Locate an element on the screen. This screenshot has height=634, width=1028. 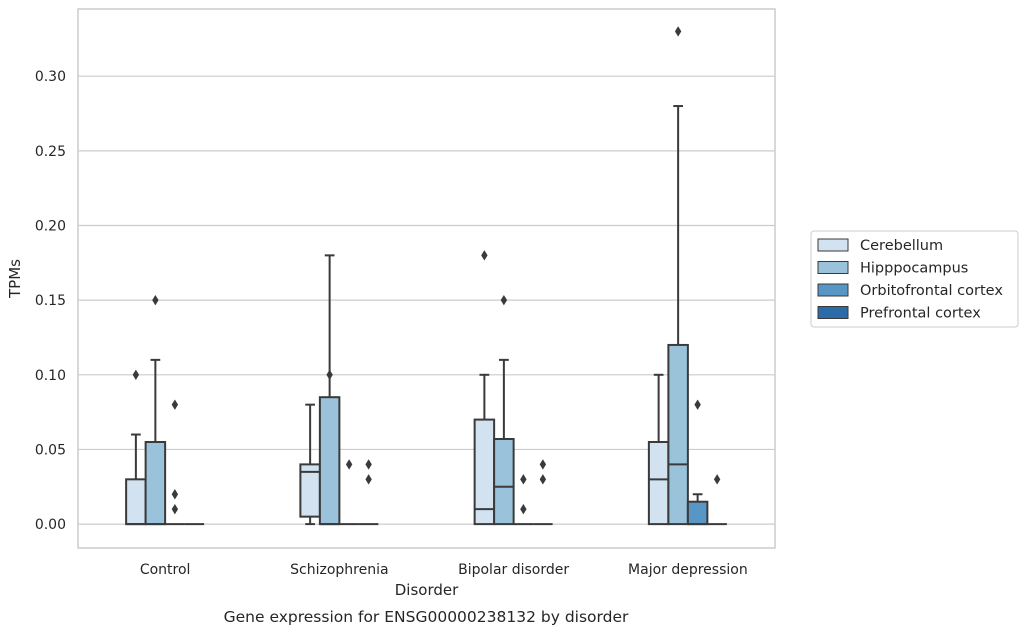
y-tick-label: 0.10 is located at coordinates (50, 376).